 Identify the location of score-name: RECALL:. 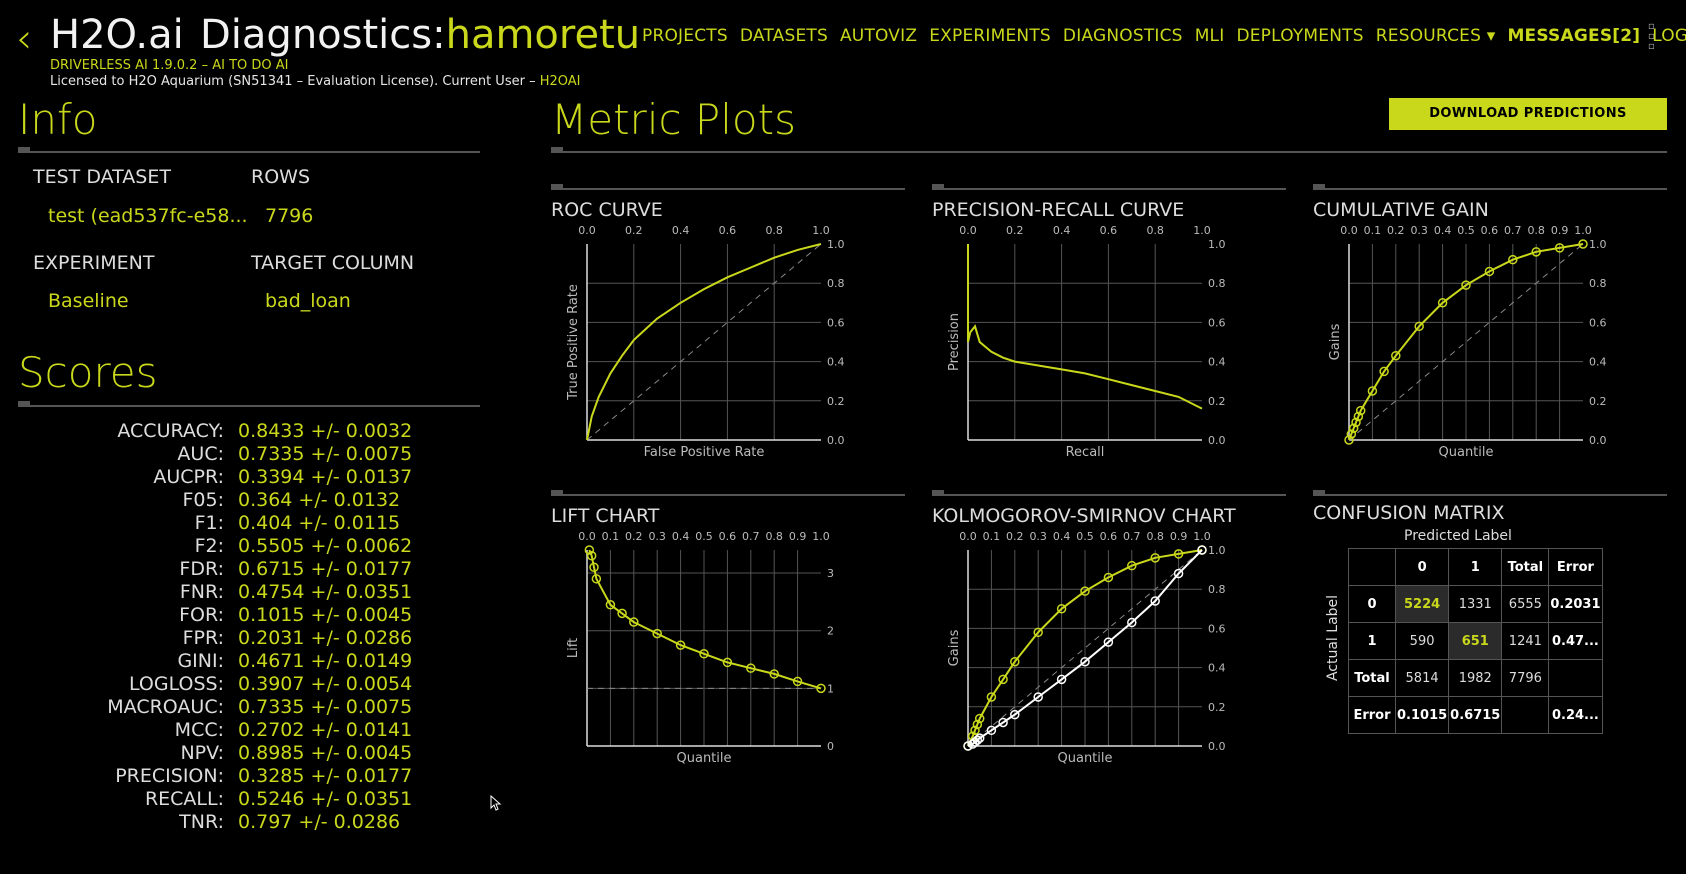
(184, 799).